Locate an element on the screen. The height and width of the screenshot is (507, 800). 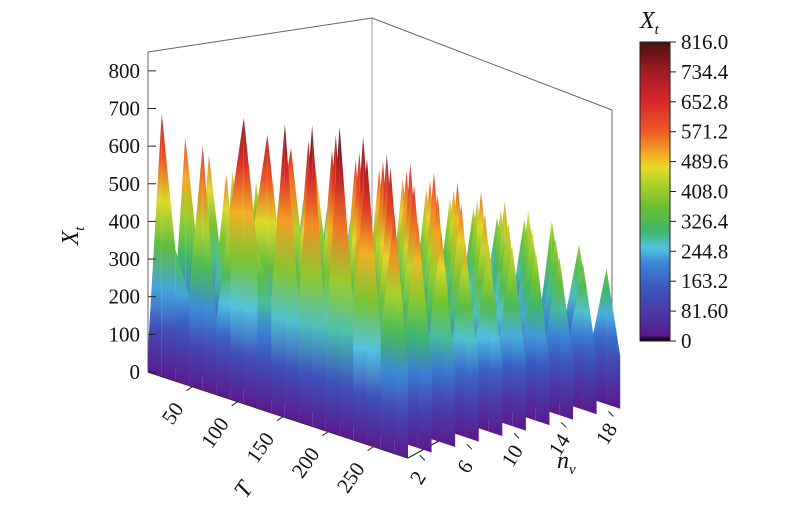
colorbar-level-label: 0 is located at coordinates (686, 341).